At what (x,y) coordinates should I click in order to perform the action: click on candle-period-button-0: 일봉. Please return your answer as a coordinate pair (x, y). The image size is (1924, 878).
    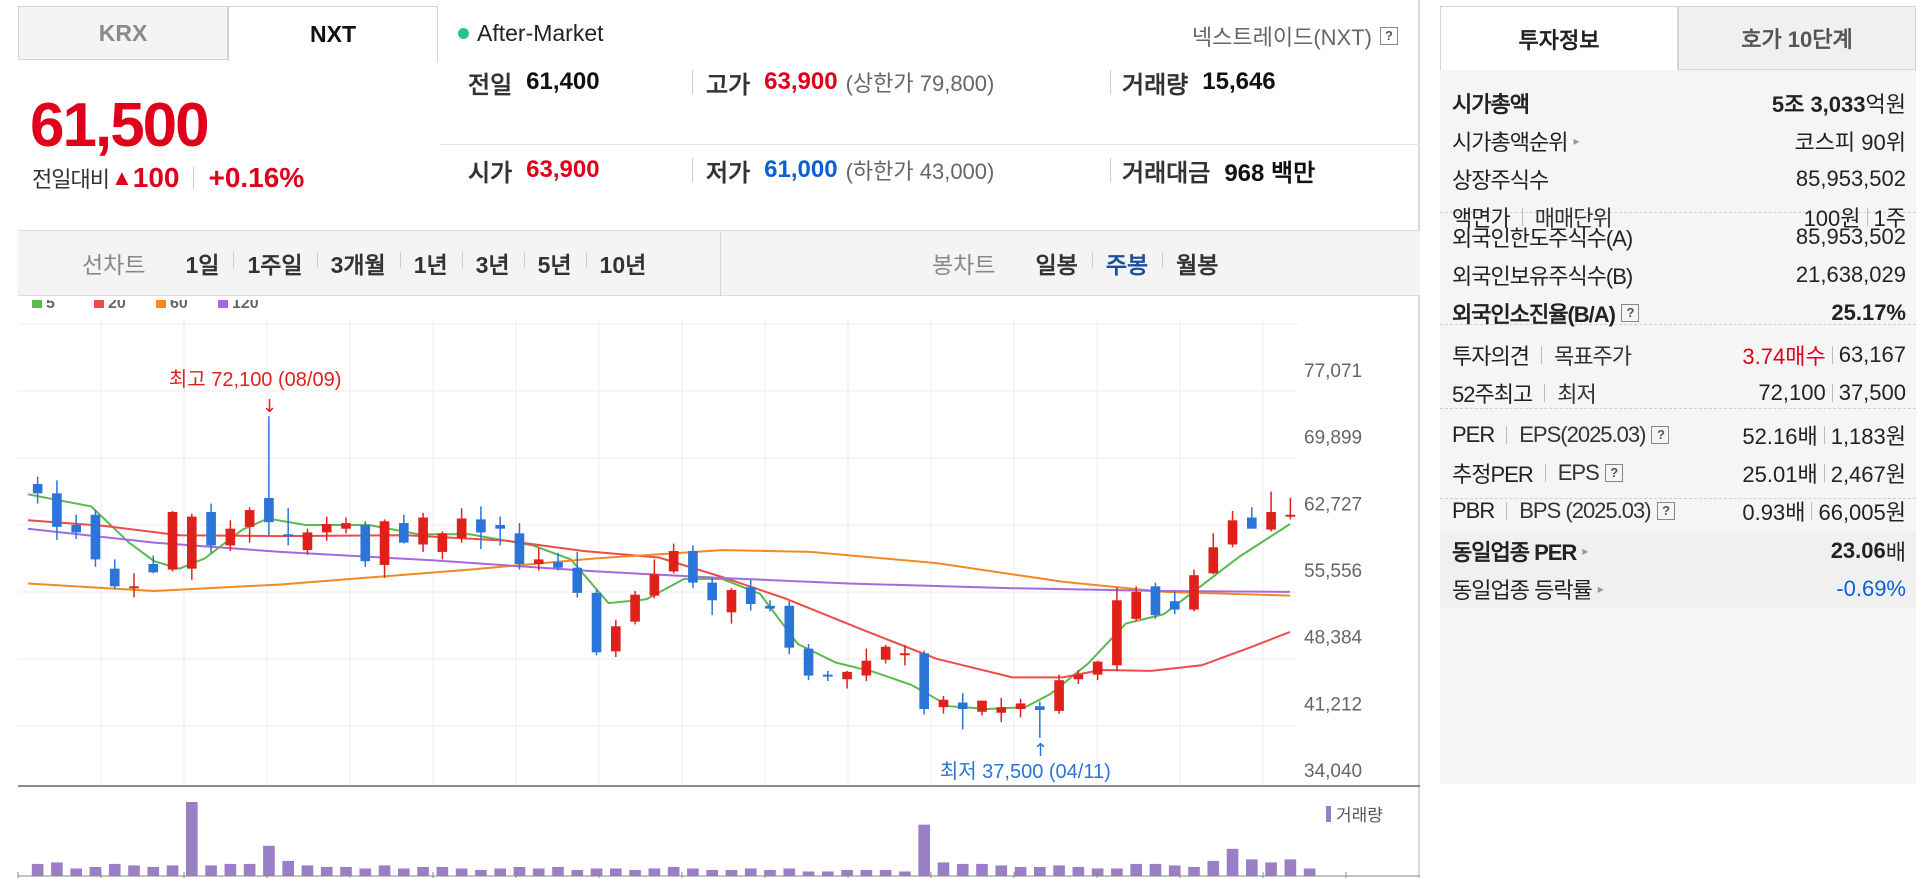
    Looking at the image, I should click on (1056, 265).